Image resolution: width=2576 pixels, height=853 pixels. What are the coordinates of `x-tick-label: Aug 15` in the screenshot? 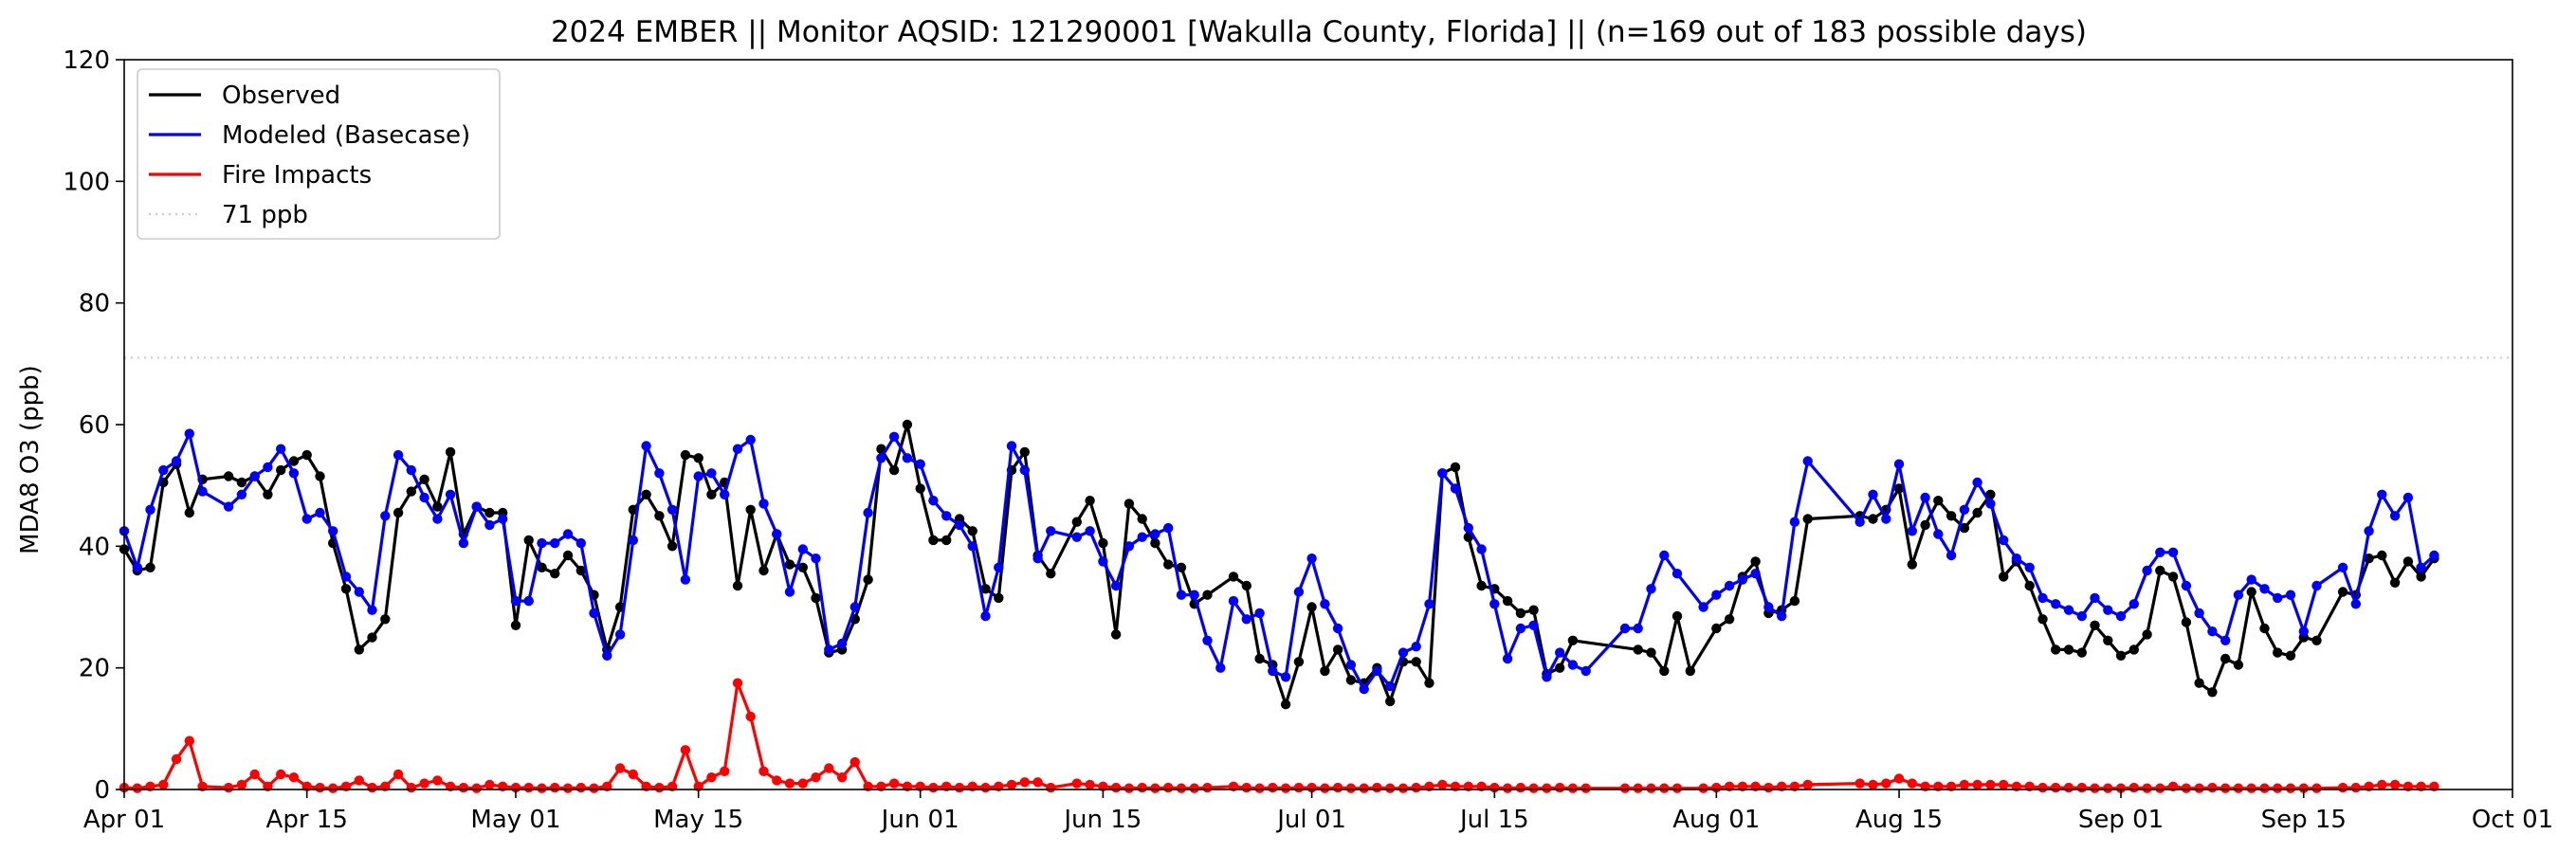 It's located at (1899, 820).